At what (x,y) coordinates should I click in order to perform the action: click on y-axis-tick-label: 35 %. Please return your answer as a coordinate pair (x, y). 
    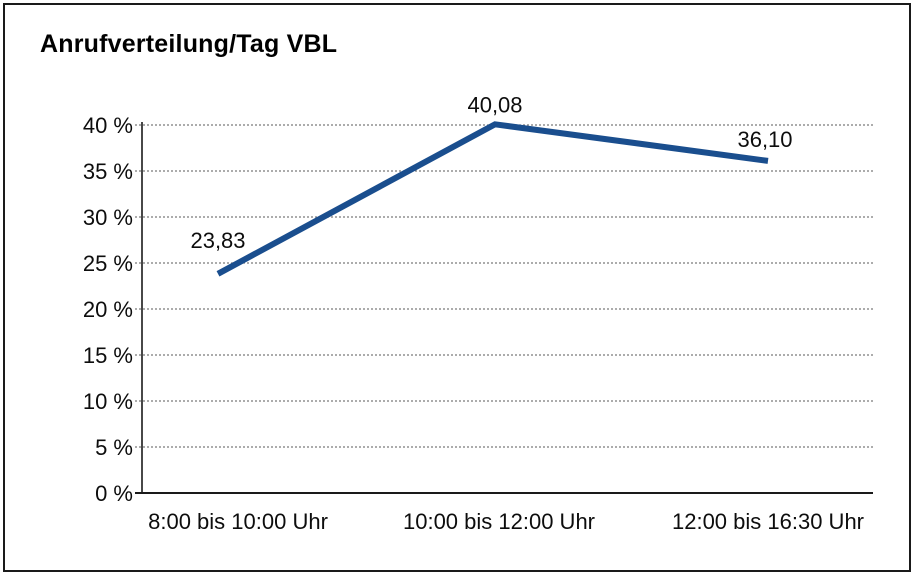
    Looking at the image, I should click on (108, 171).